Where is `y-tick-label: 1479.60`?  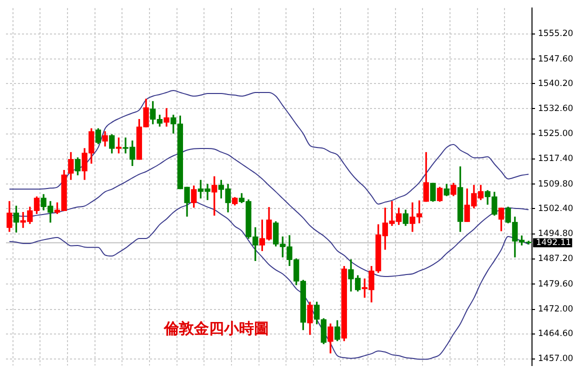 y-tick-label: 1479.60 is located at coordinates (556, 284).